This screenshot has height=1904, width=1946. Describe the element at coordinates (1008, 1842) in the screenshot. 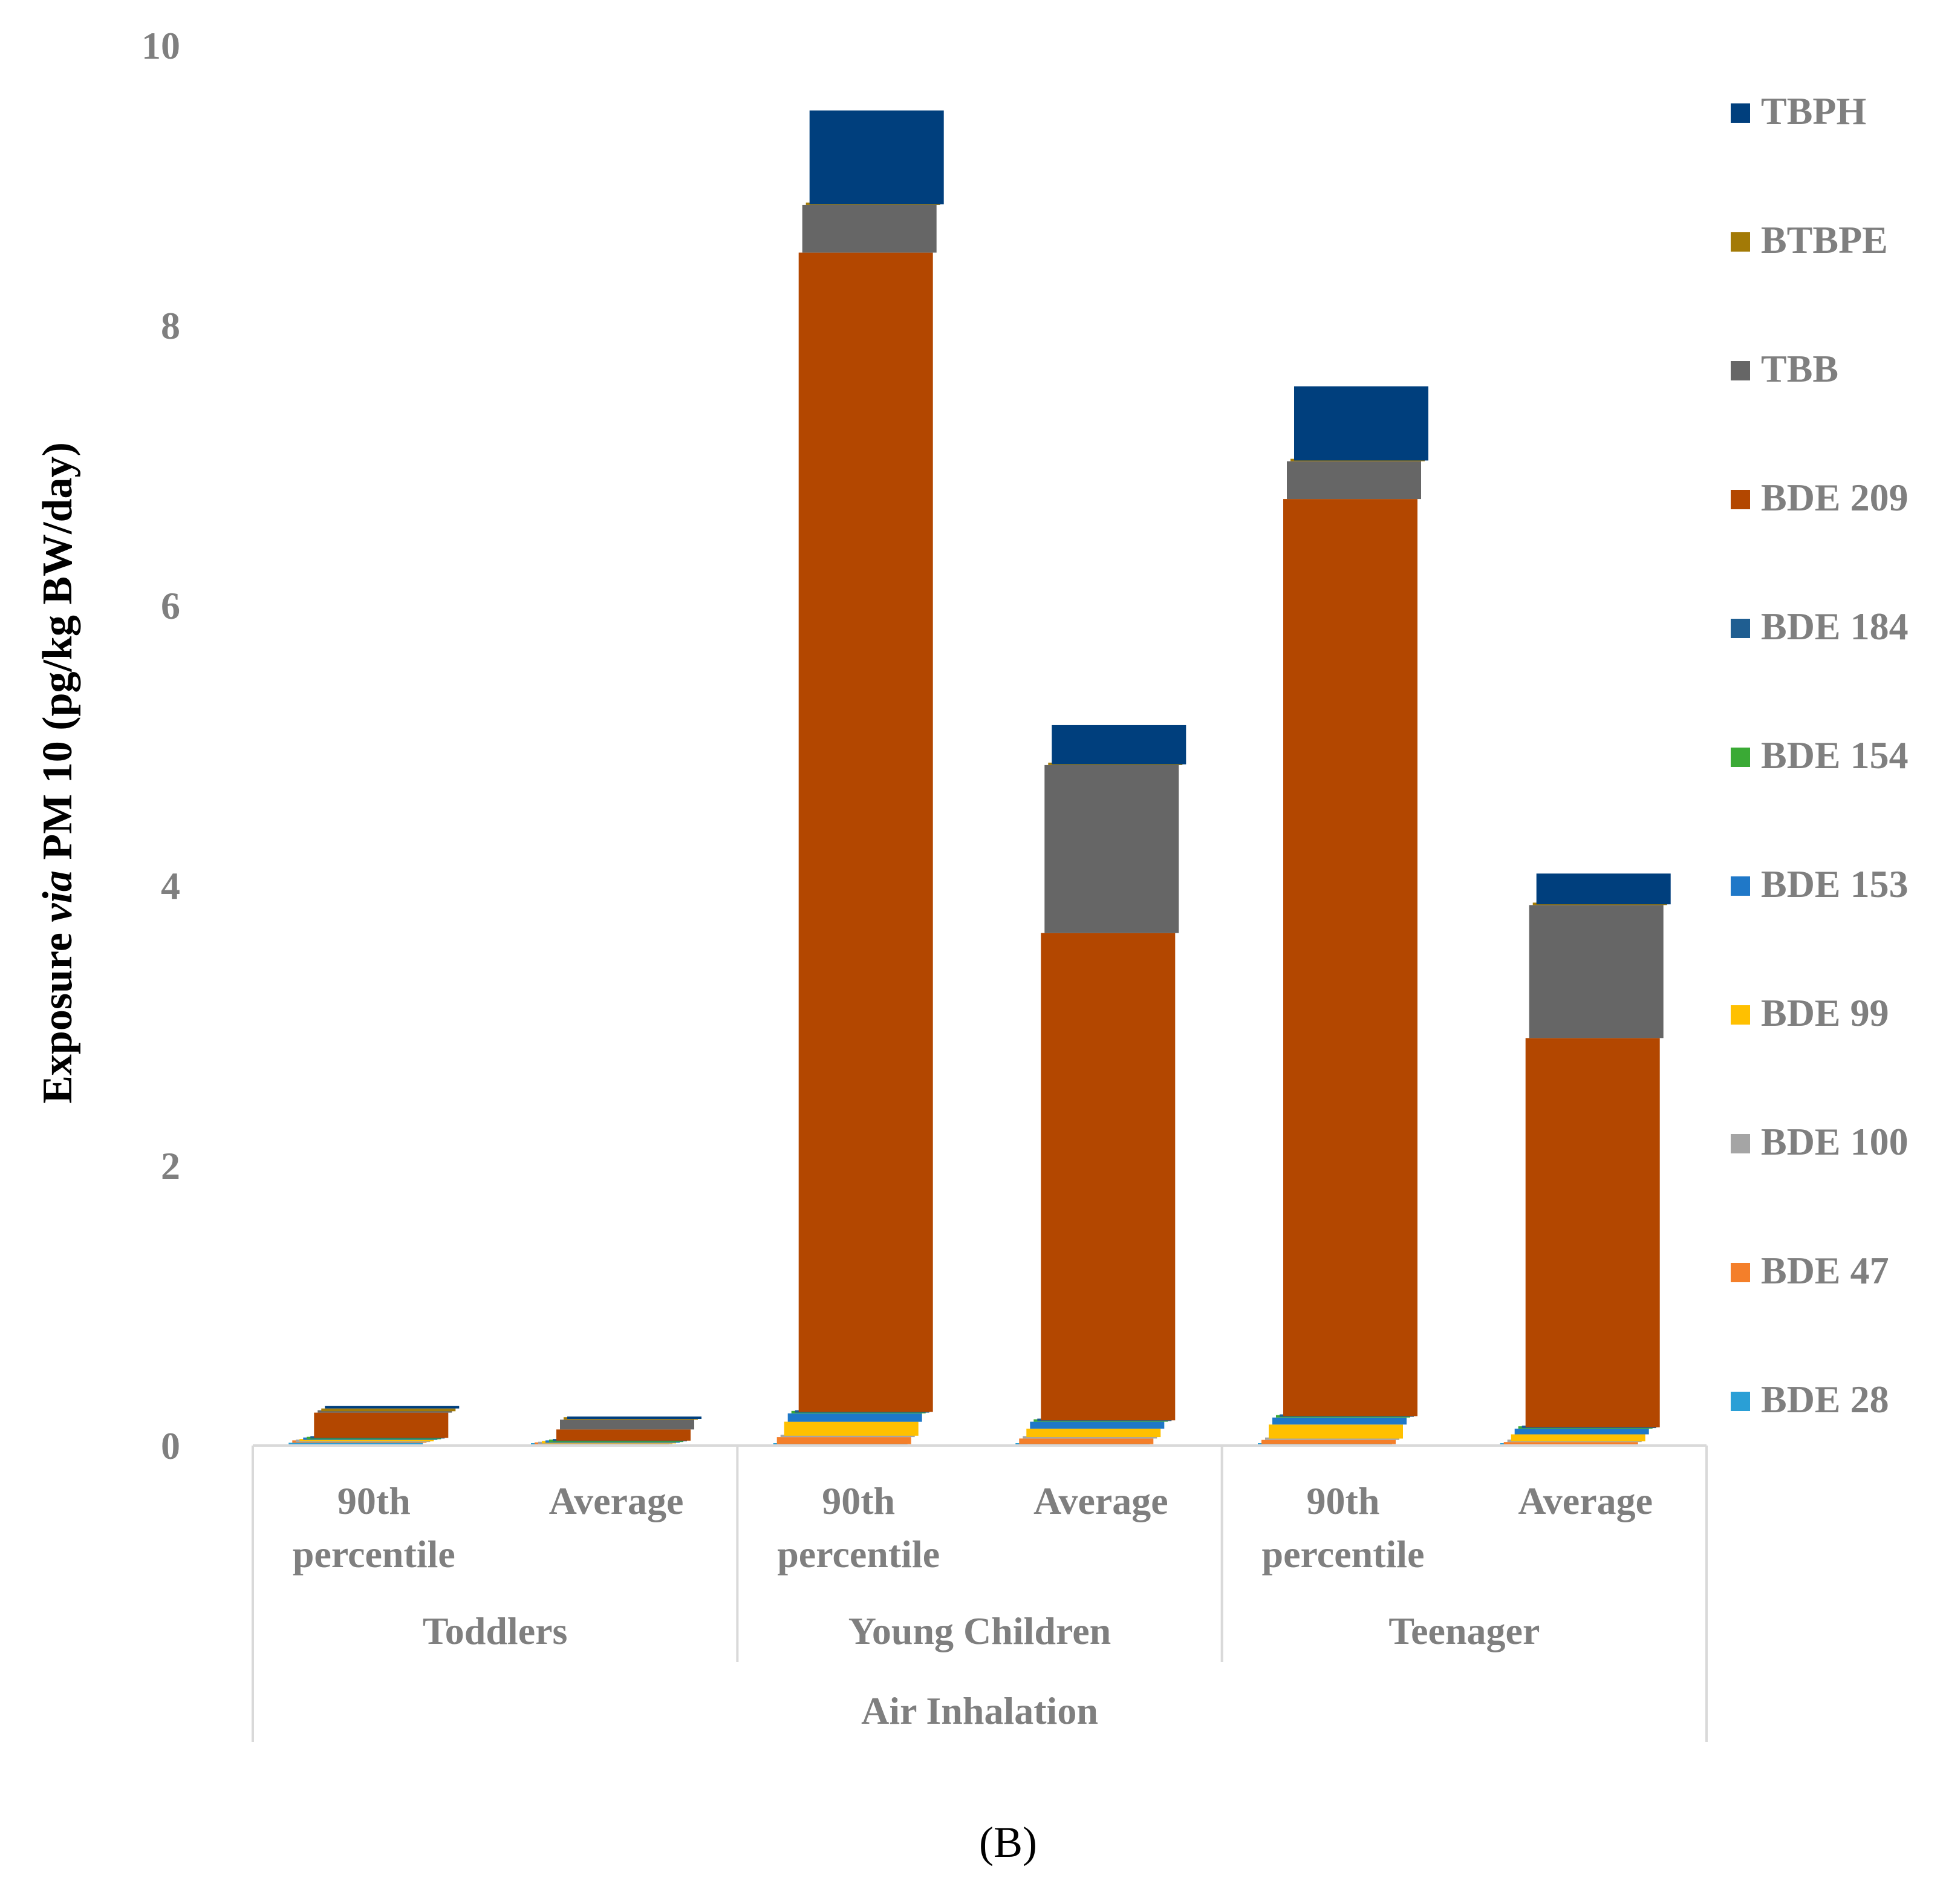

I see `figure-caption: (B)` at that location.